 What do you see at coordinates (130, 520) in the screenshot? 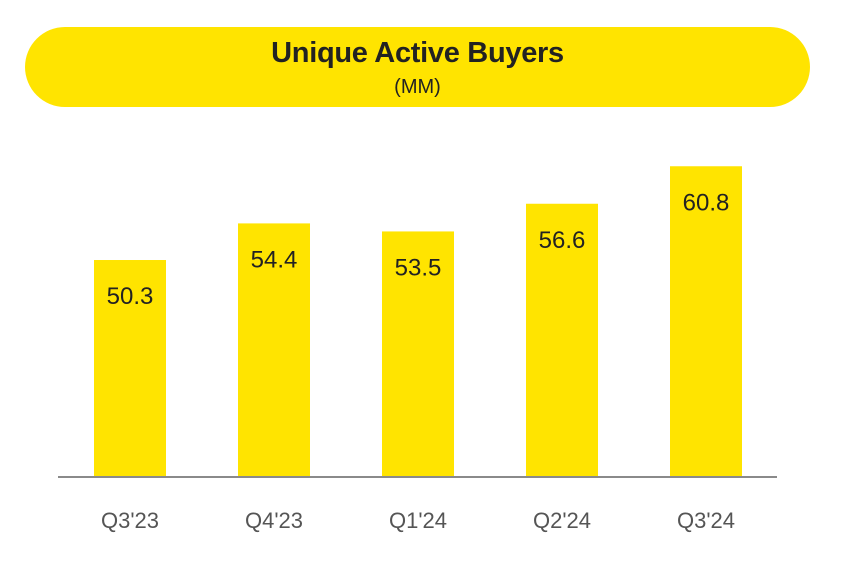
I see `x-tick-label: Q3'23` at bounding box center [130, 520].